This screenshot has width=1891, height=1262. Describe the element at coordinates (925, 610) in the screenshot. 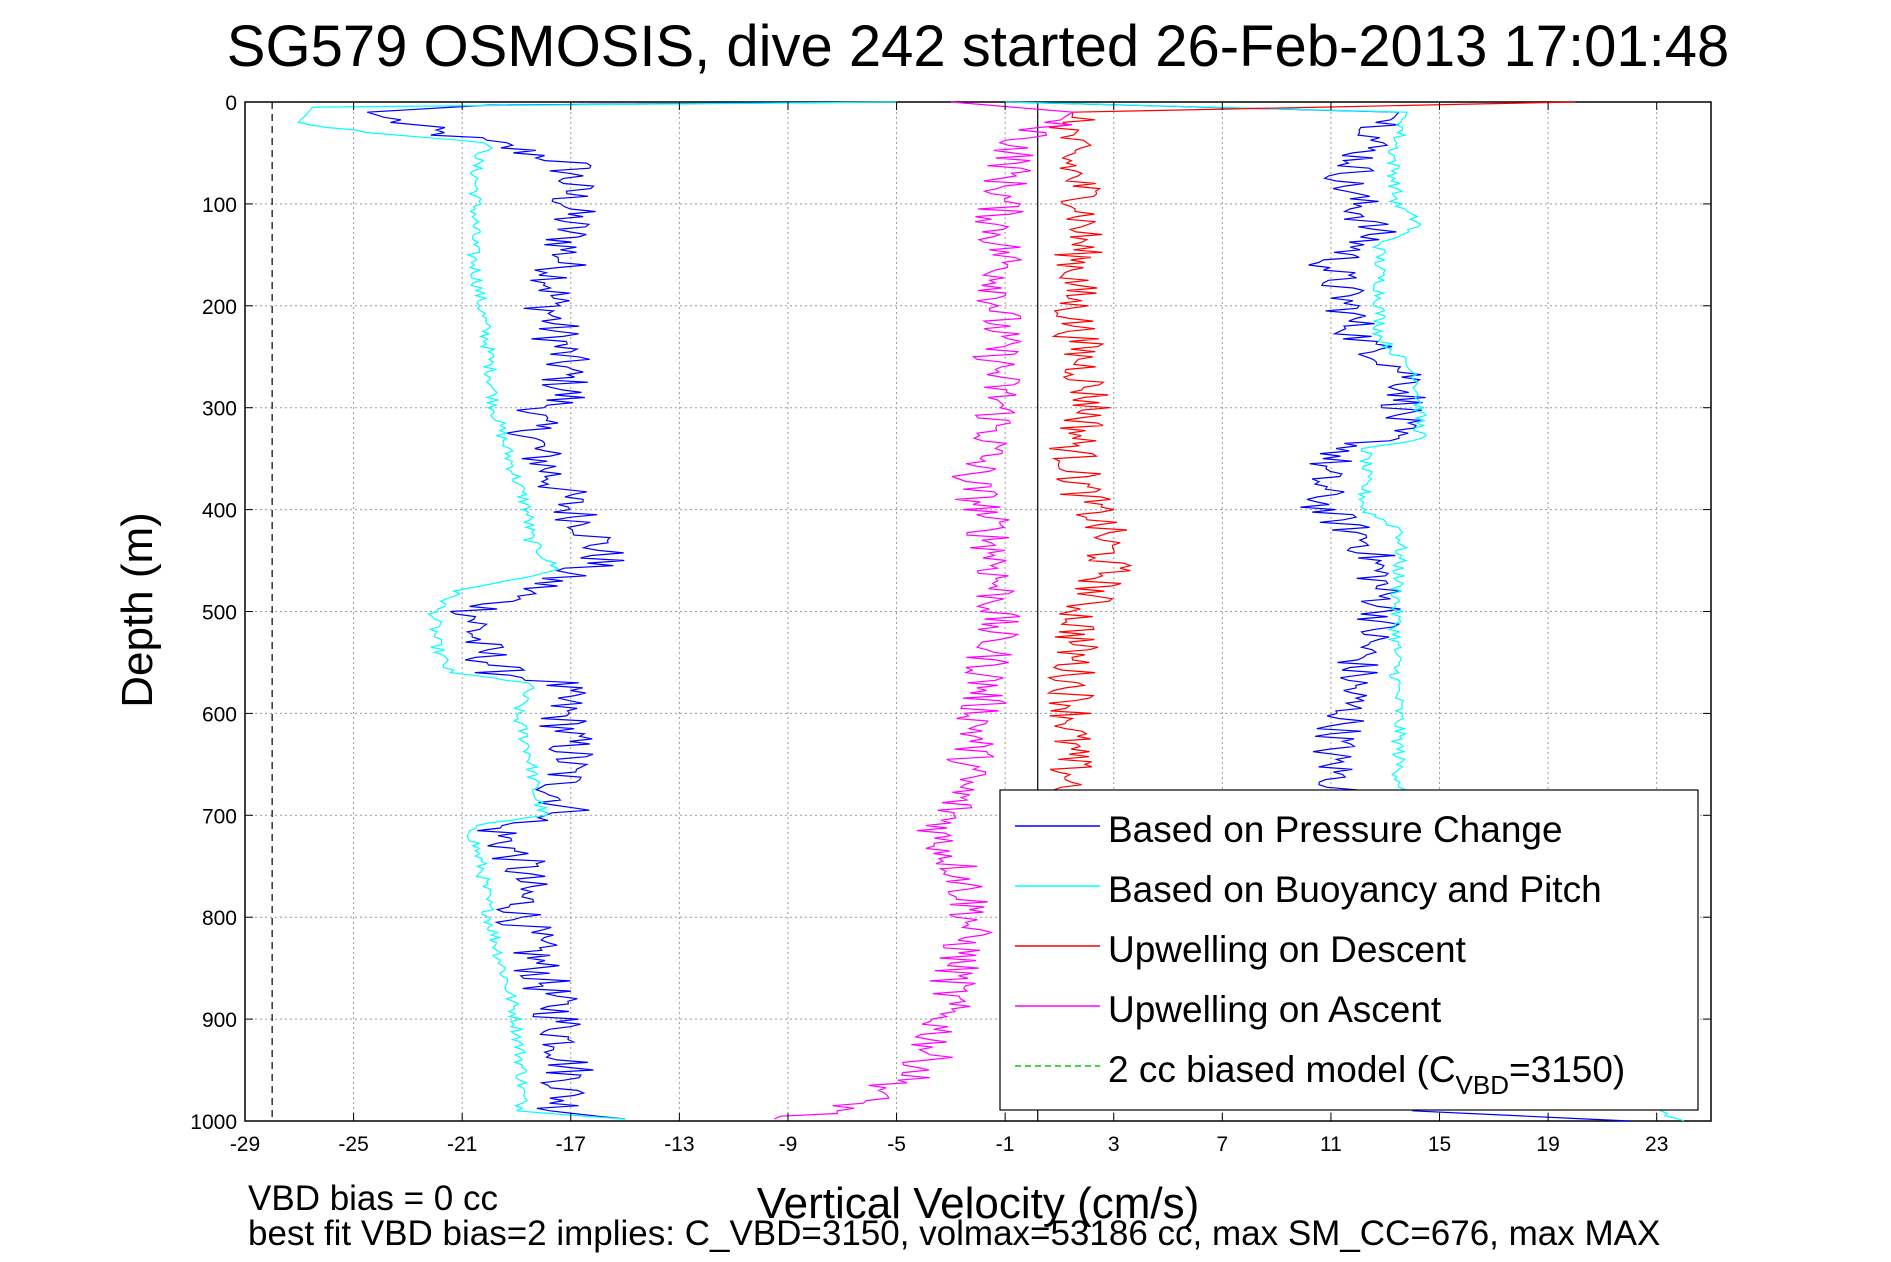

I see `series-line` at that location.